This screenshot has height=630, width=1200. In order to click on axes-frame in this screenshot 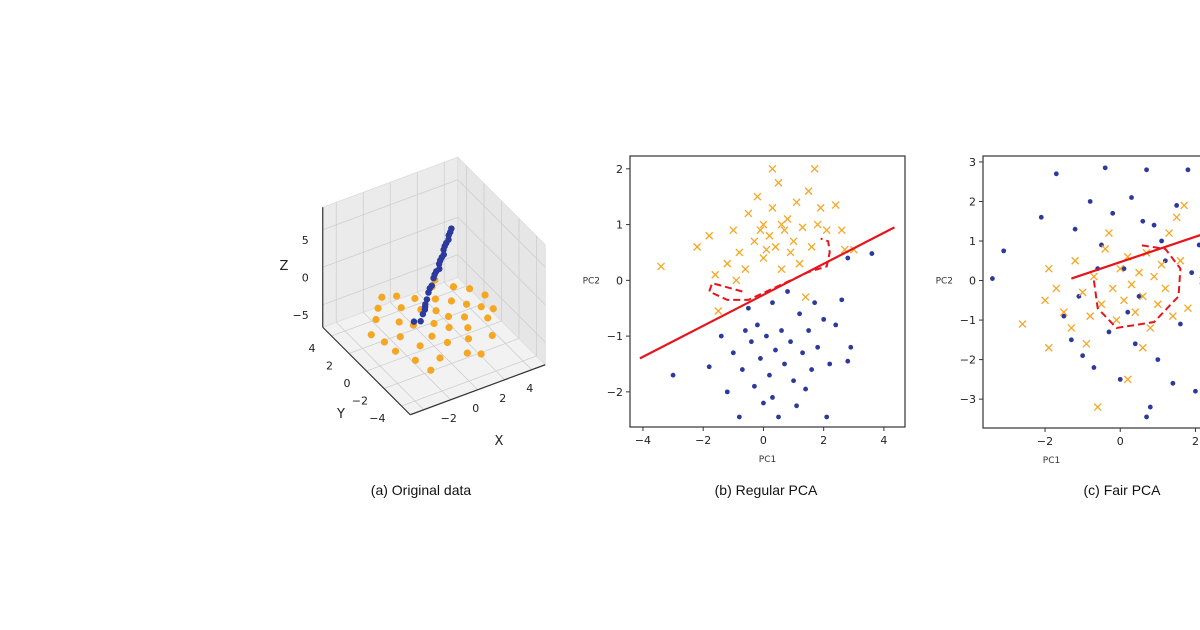, I will do `click(1091, 292)`.